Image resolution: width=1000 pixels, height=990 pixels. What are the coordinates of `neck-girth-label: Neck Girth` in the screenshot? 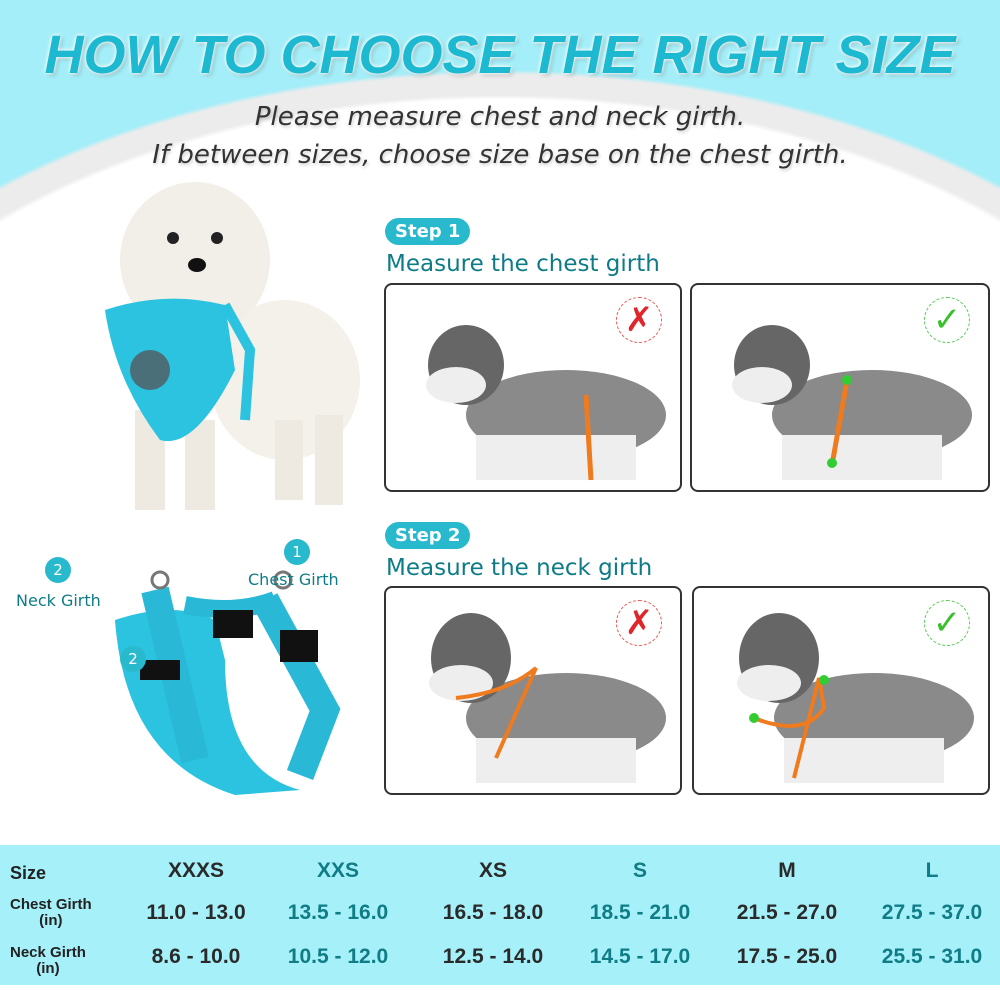 It's located at (58, 600).